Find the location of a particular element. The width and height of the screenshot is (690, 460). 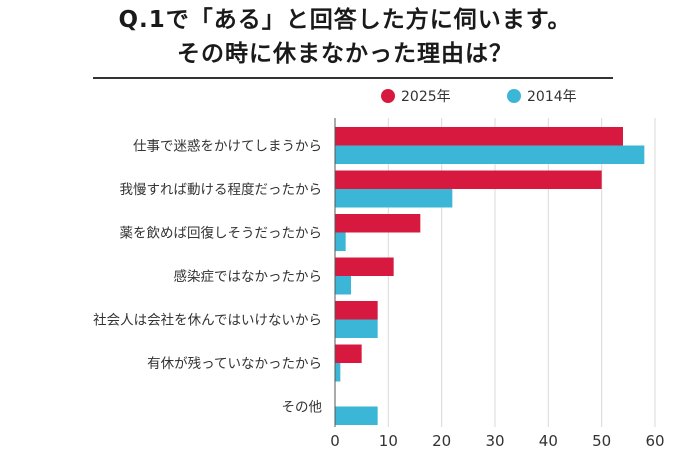

legend-label: 2014年 is located at coordinates (552, 97).